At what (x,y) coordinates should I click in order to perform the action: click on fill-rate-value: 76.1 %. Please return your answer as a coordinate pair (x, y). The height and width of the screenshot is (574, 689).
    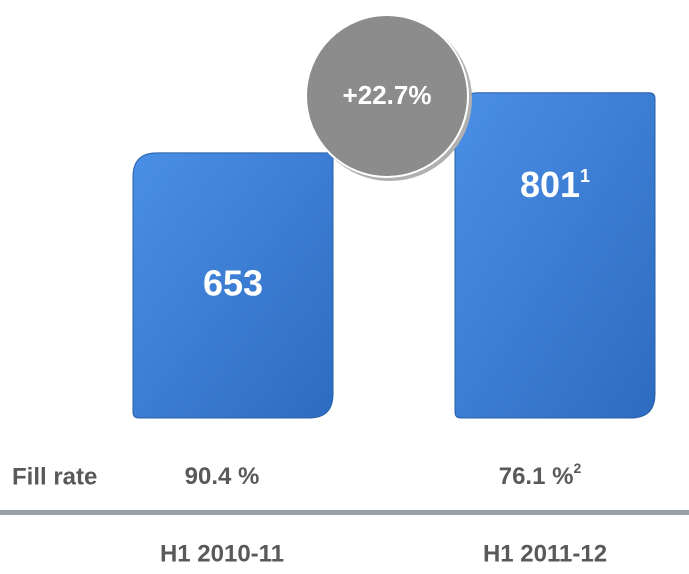
    Looking at the image, I should click on (536, 476).